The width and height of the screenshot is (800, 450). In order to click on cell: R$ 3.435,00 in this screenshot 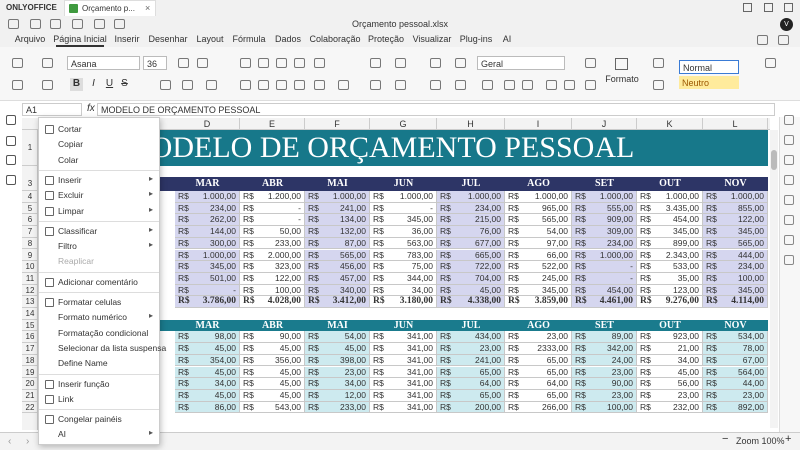, I will do `click(670, 208)`.